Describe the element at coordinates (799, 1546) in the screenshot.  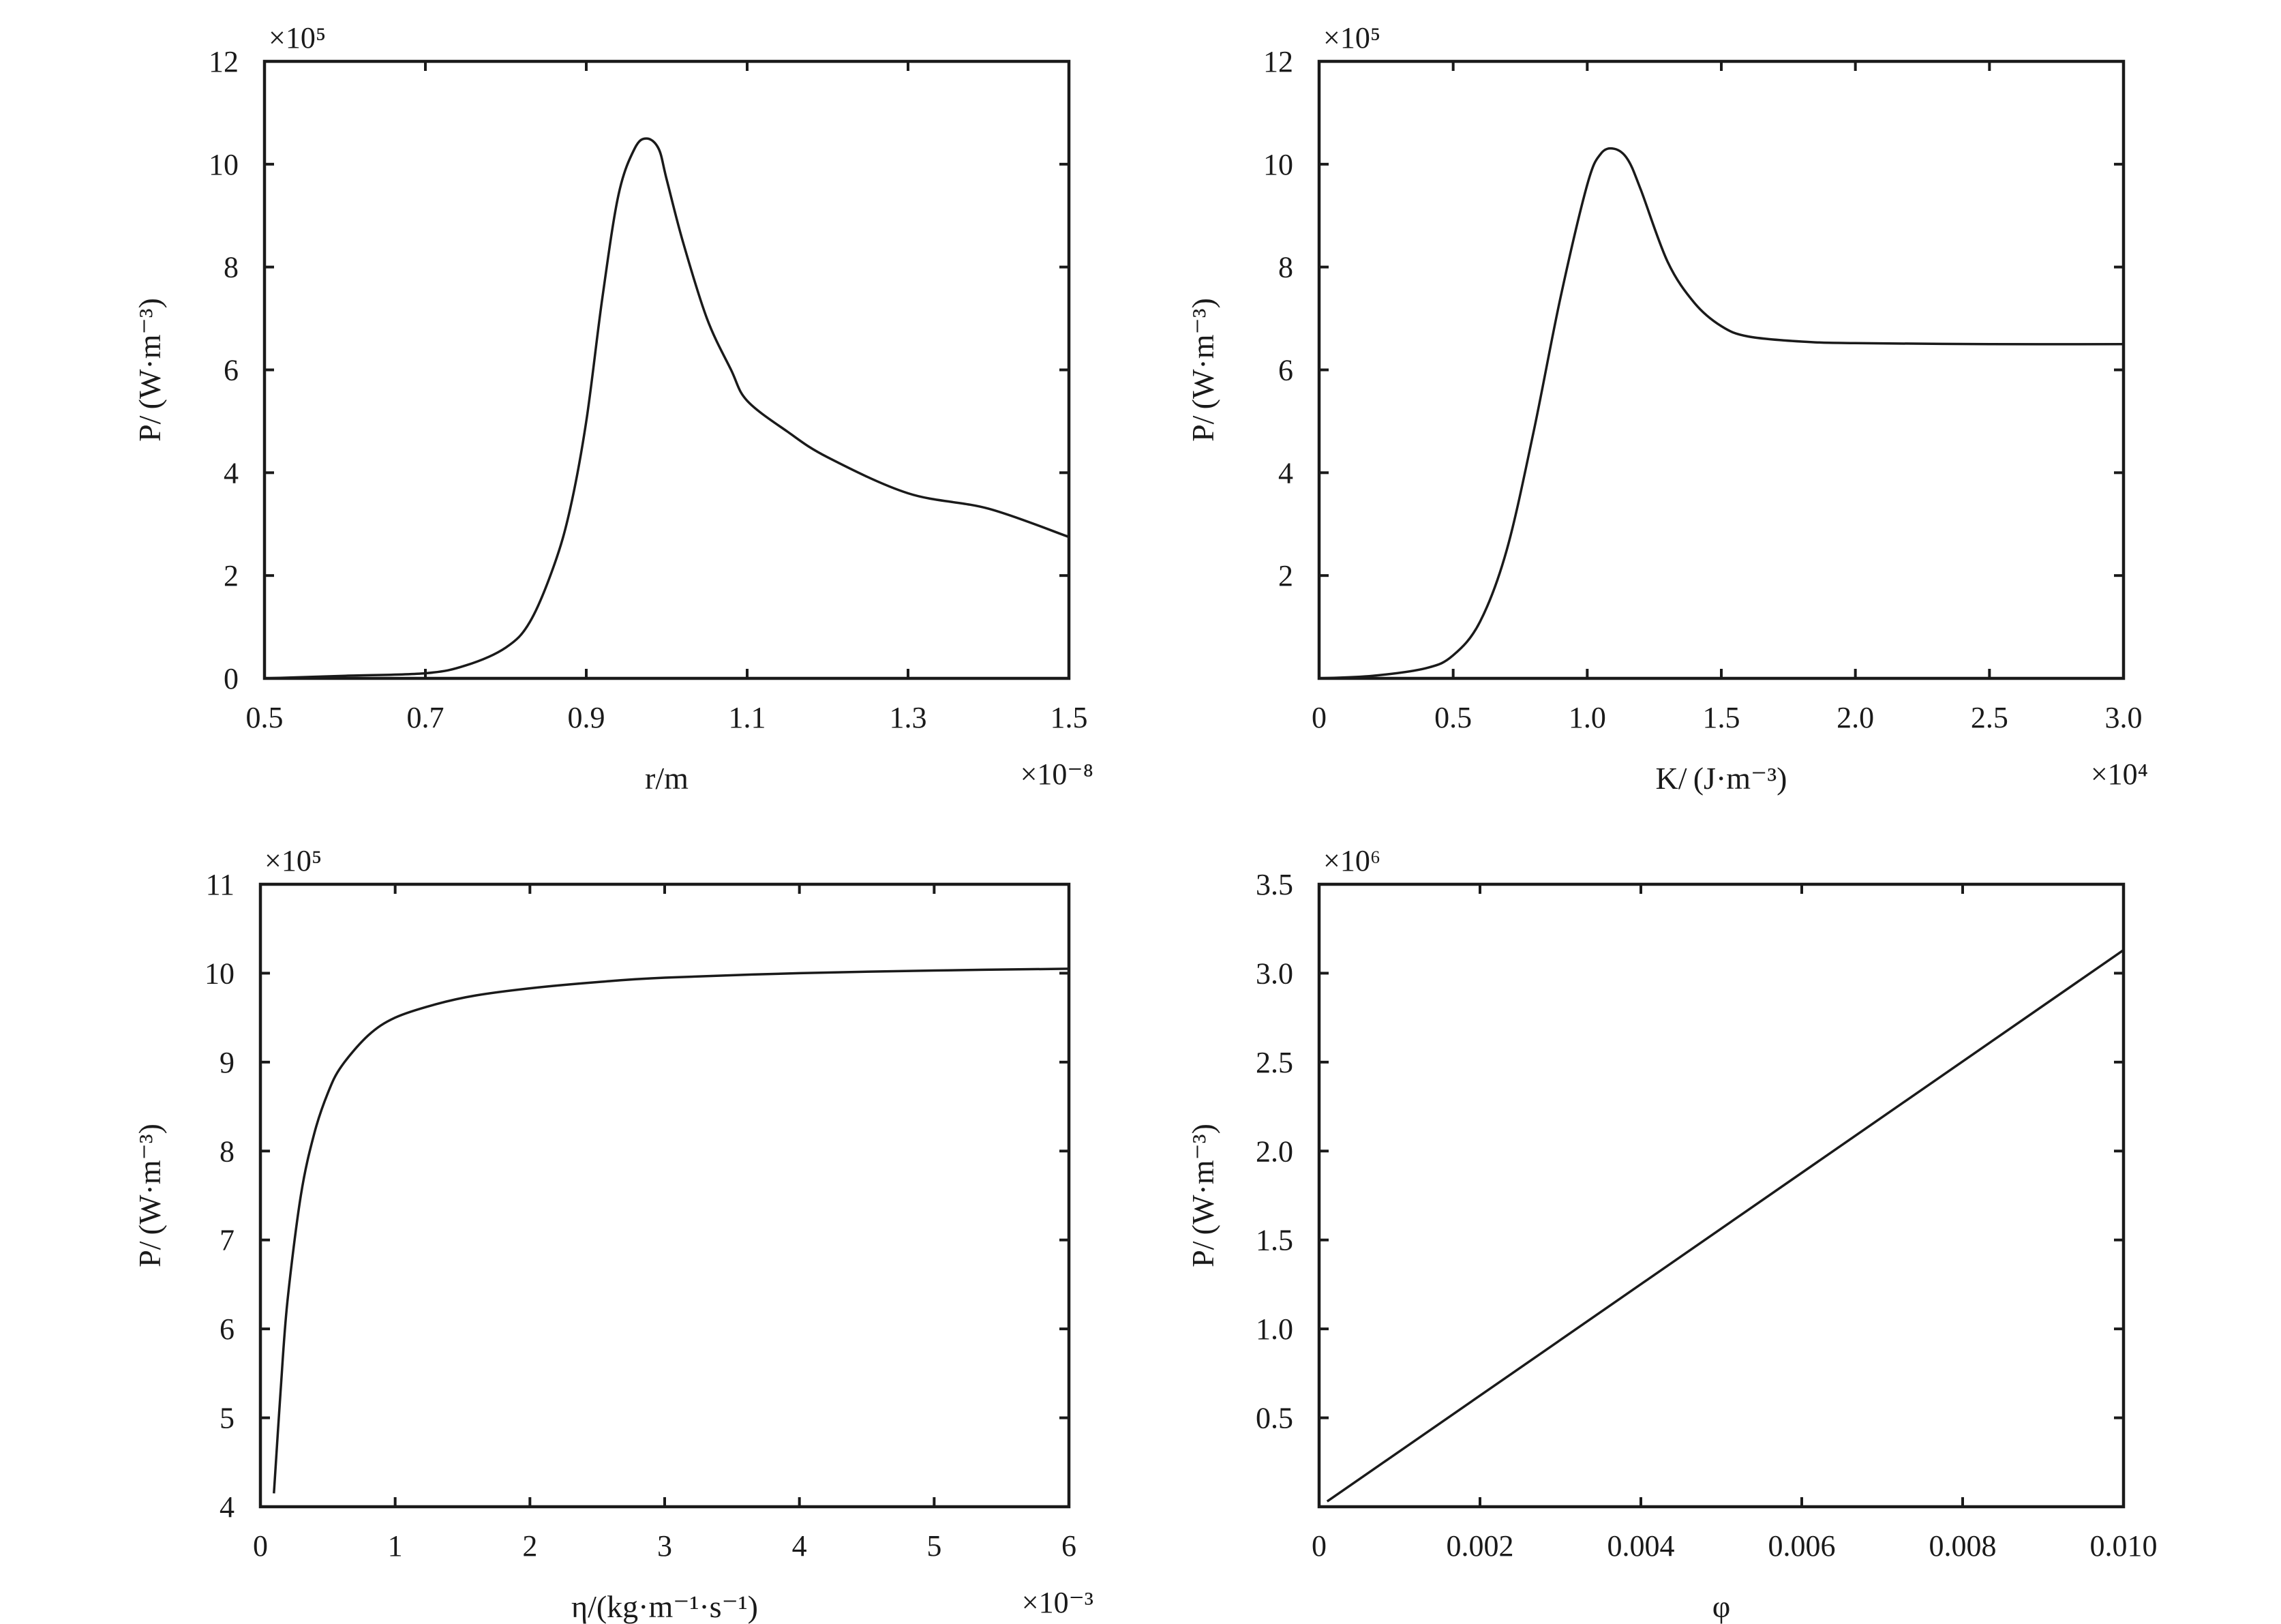
I see `x-tick-label: 4` at that location.